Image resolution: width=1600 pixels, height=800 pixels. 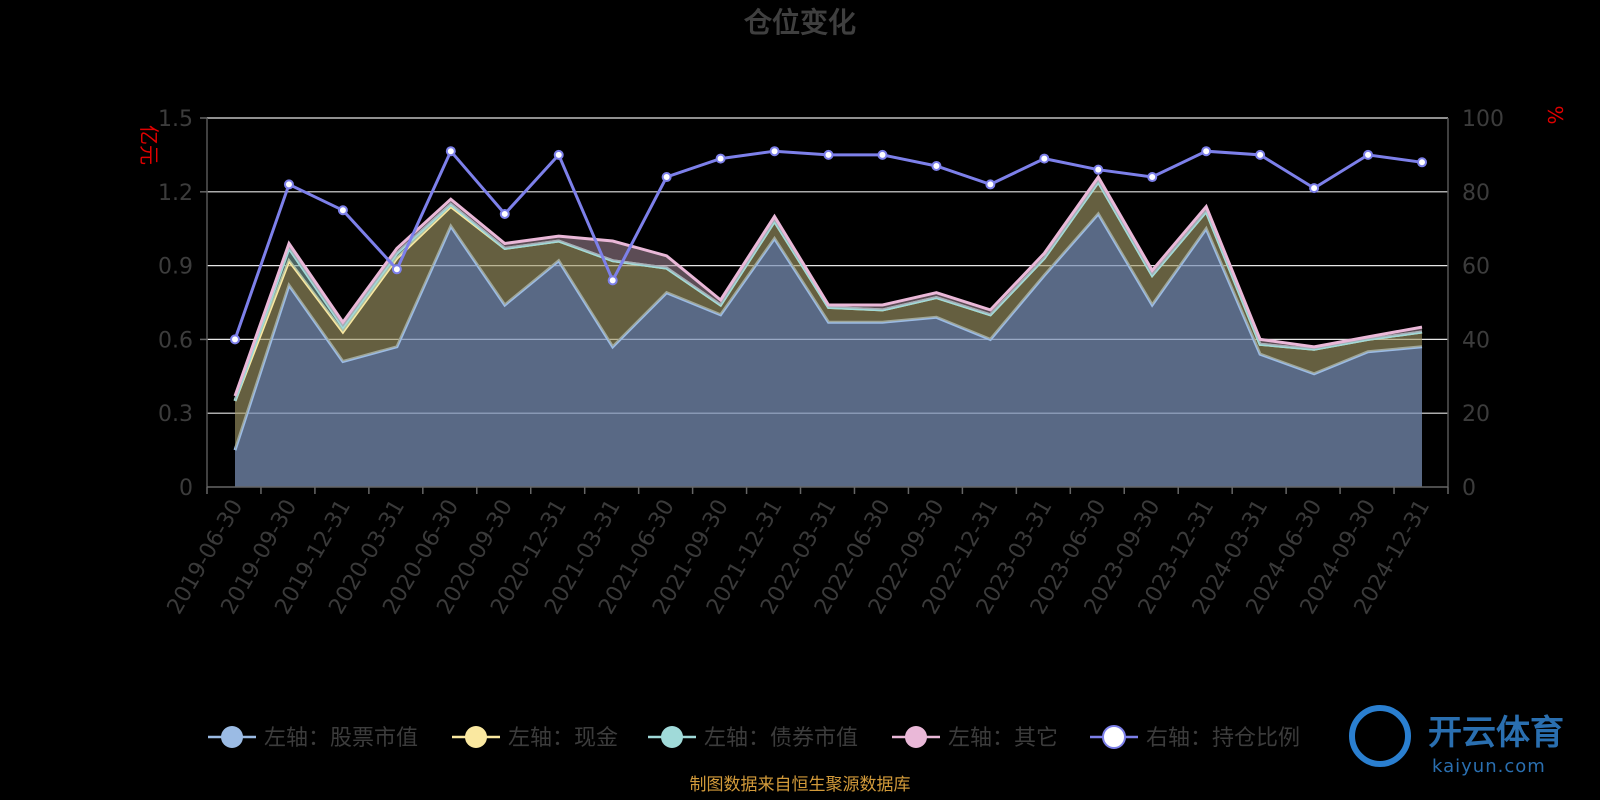 I want to click on watermark-url: kaiyun.com, so click(x=1489, y=766).